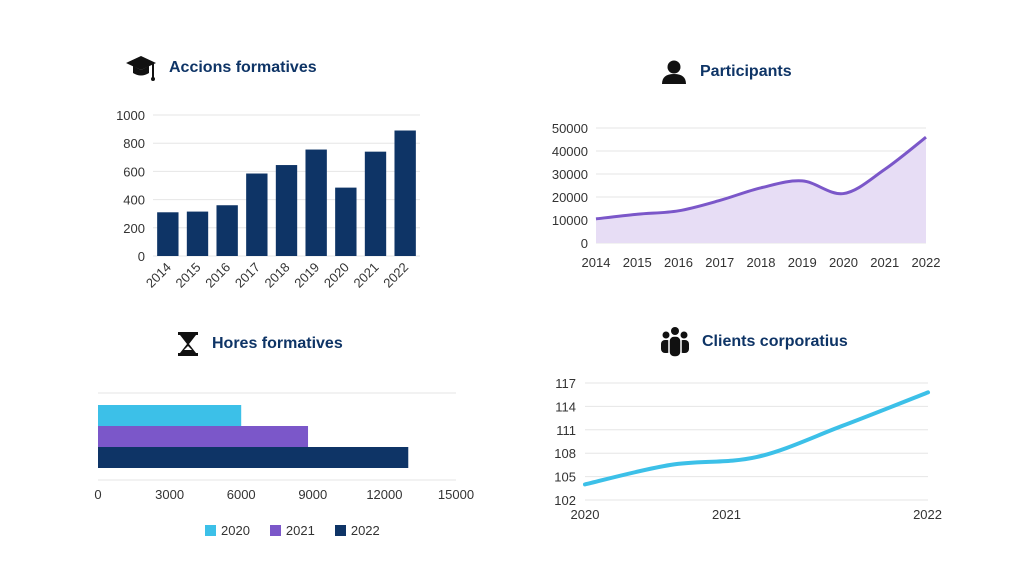 The height and width of the screenshot is (576, 1024). What do you see at coordinates (243, 67) in the screenshot?
I see `accions-title-text: Accions formatives` at bounding box center [243, 67].